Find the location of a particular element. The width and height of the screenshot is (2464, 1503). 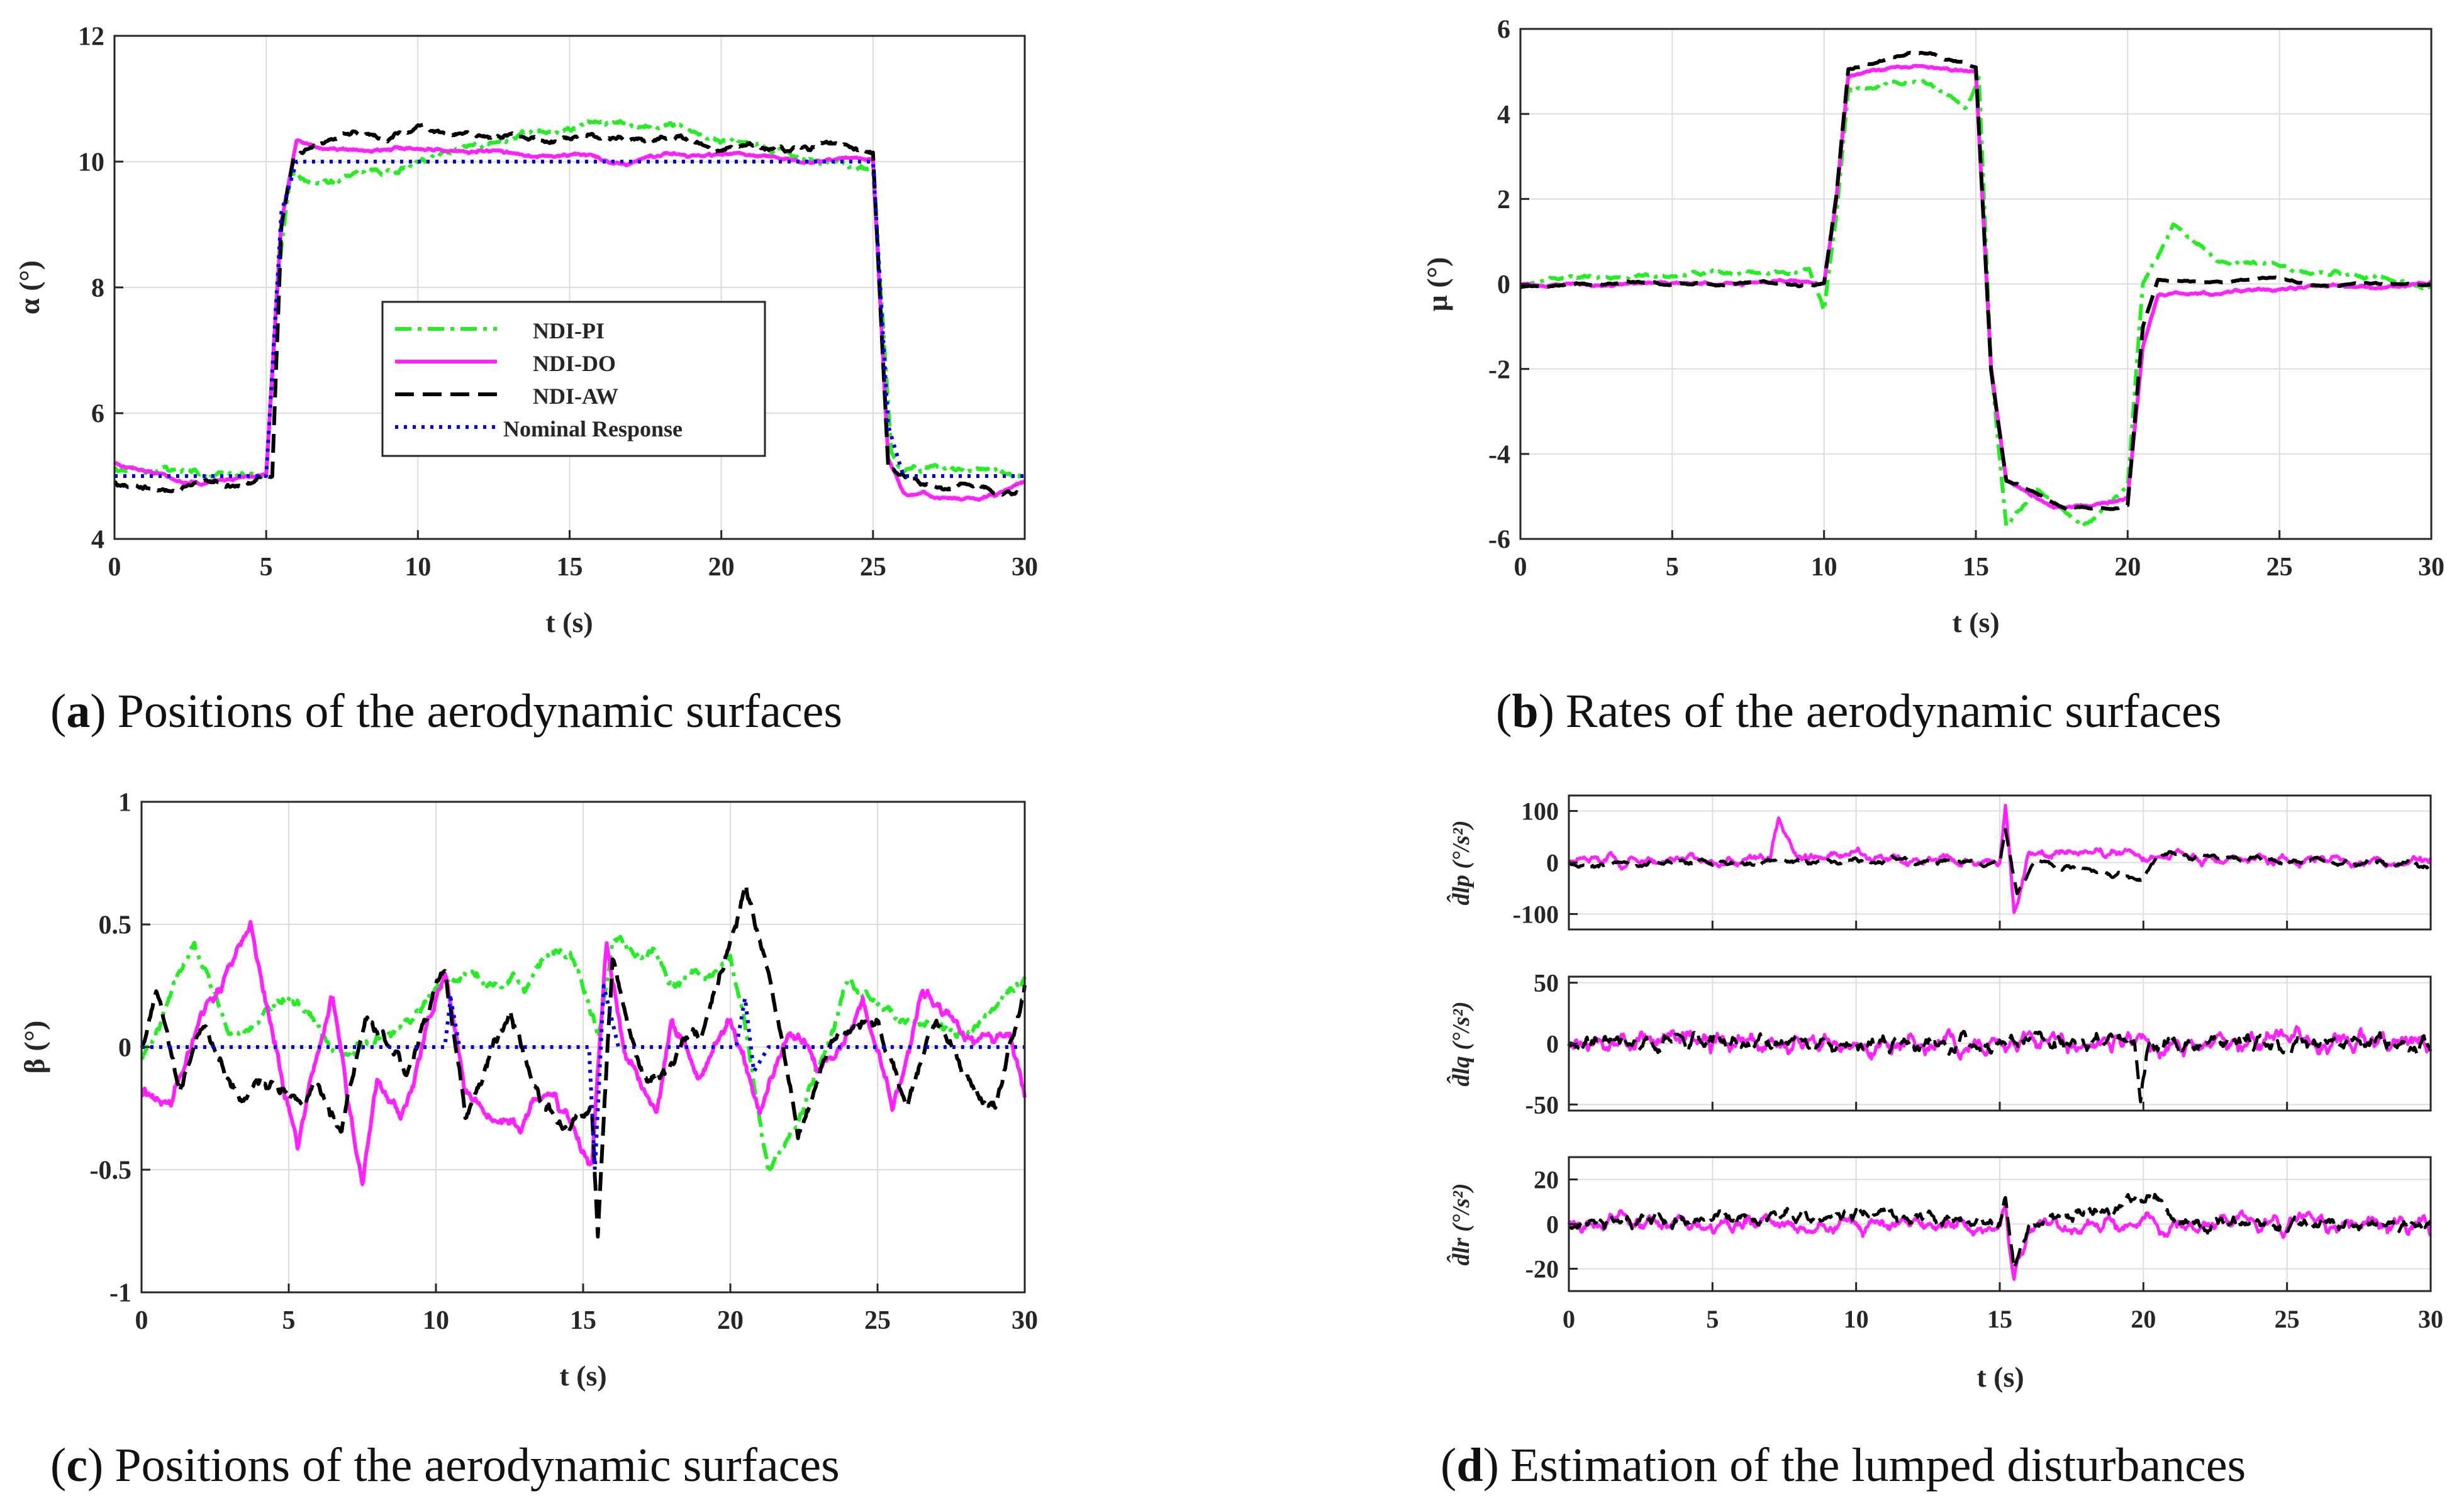

y-tick-label: -50 is located at coordinates (1542, 1104).